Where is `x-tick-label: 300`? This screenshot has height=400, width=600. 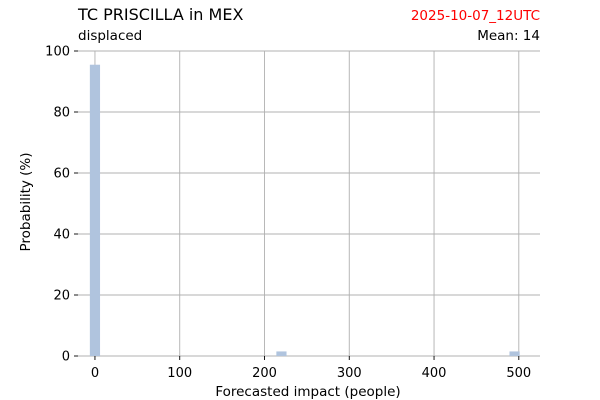 x-tick-label: 300 is located at coordinates (349, 373).